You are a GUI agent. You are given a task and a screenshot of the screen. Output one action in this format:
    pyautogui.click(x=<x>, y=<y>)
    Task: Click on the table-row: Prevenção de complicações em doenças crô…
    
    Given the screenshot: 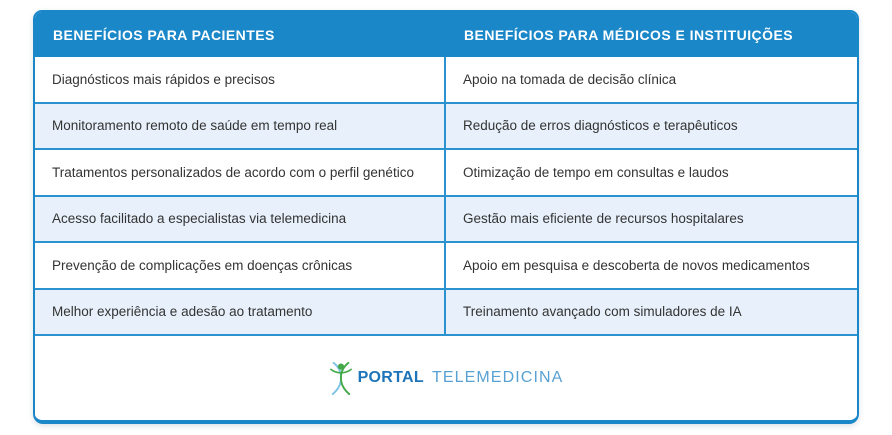 What is the action you would take?
    pyautogui.click(x=446, y=264)
    